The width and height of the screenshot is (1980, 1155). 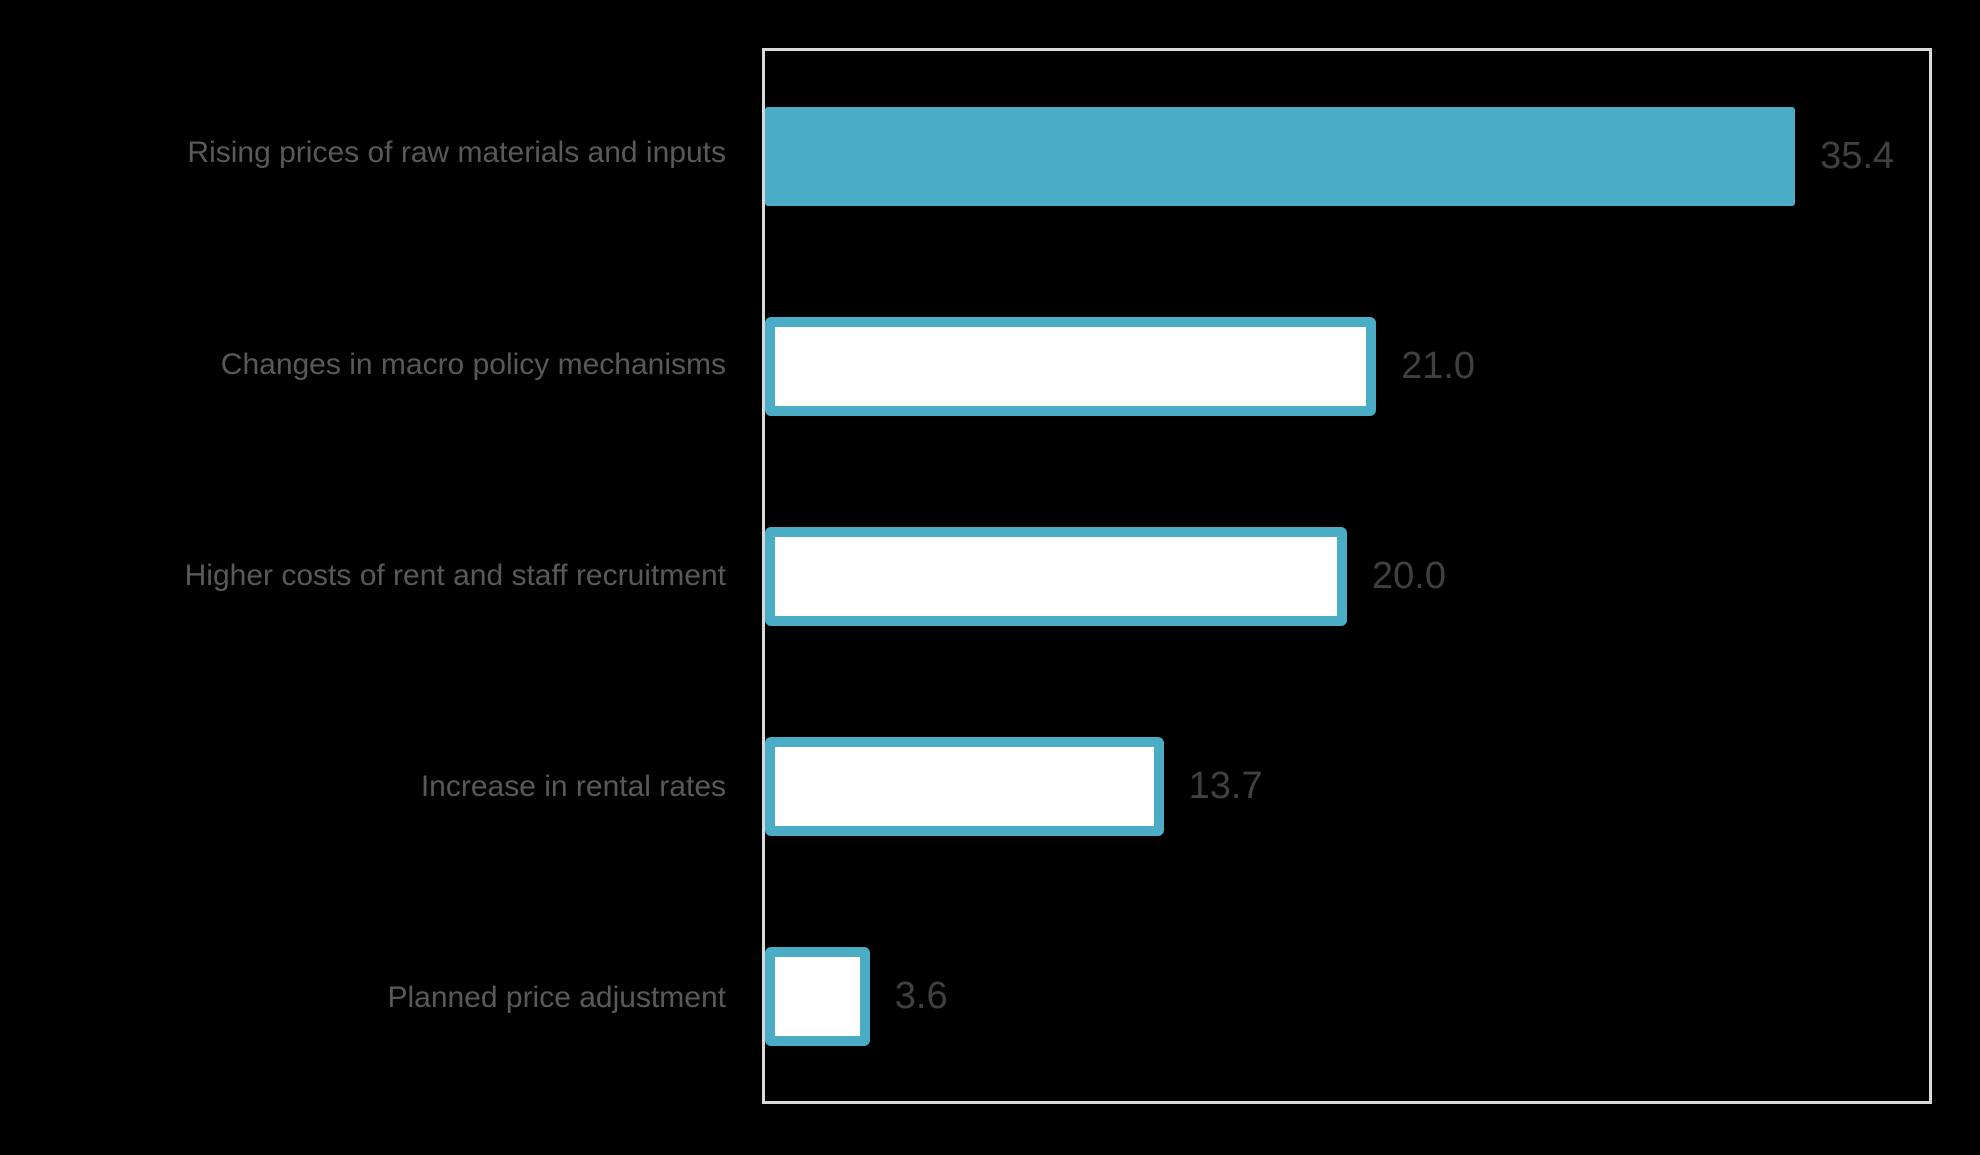 I want to click on category-label: Increase in rental rates, so click(x=573, y=786).